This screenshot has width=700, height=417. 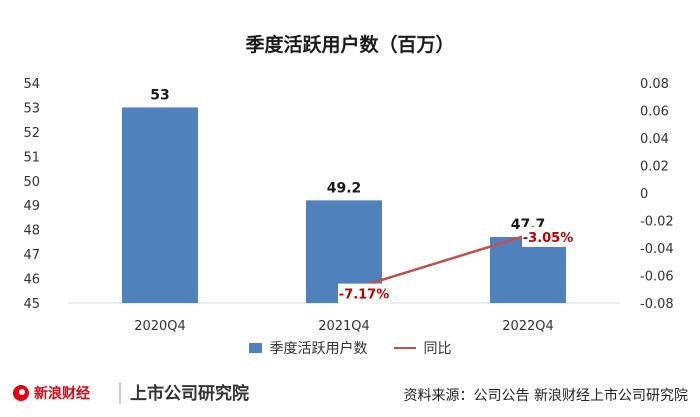 I want to click on legend-line-swatch, so click(x=404, y=348).